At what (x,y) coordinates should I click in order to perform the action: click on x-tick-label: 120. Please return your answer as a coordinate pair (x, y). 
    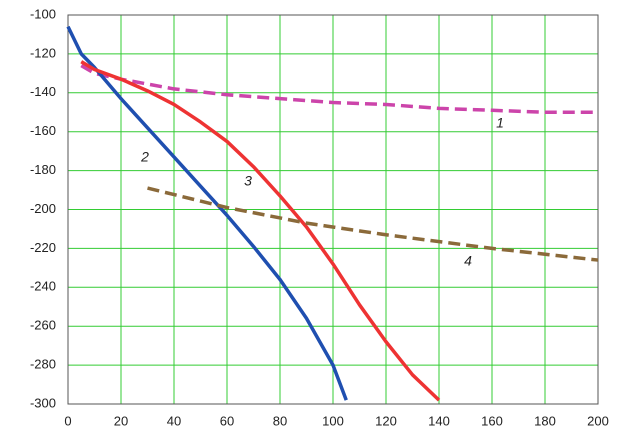
    Looking at the image, I should click on (386, 420).